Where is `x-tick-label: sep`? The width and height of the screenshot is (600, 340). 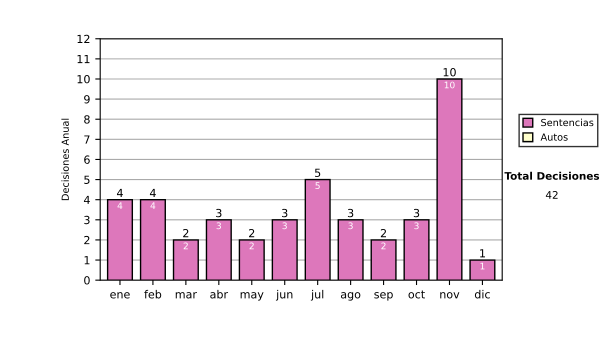
x-tick-label: sep is located at coordinates (383, 296).